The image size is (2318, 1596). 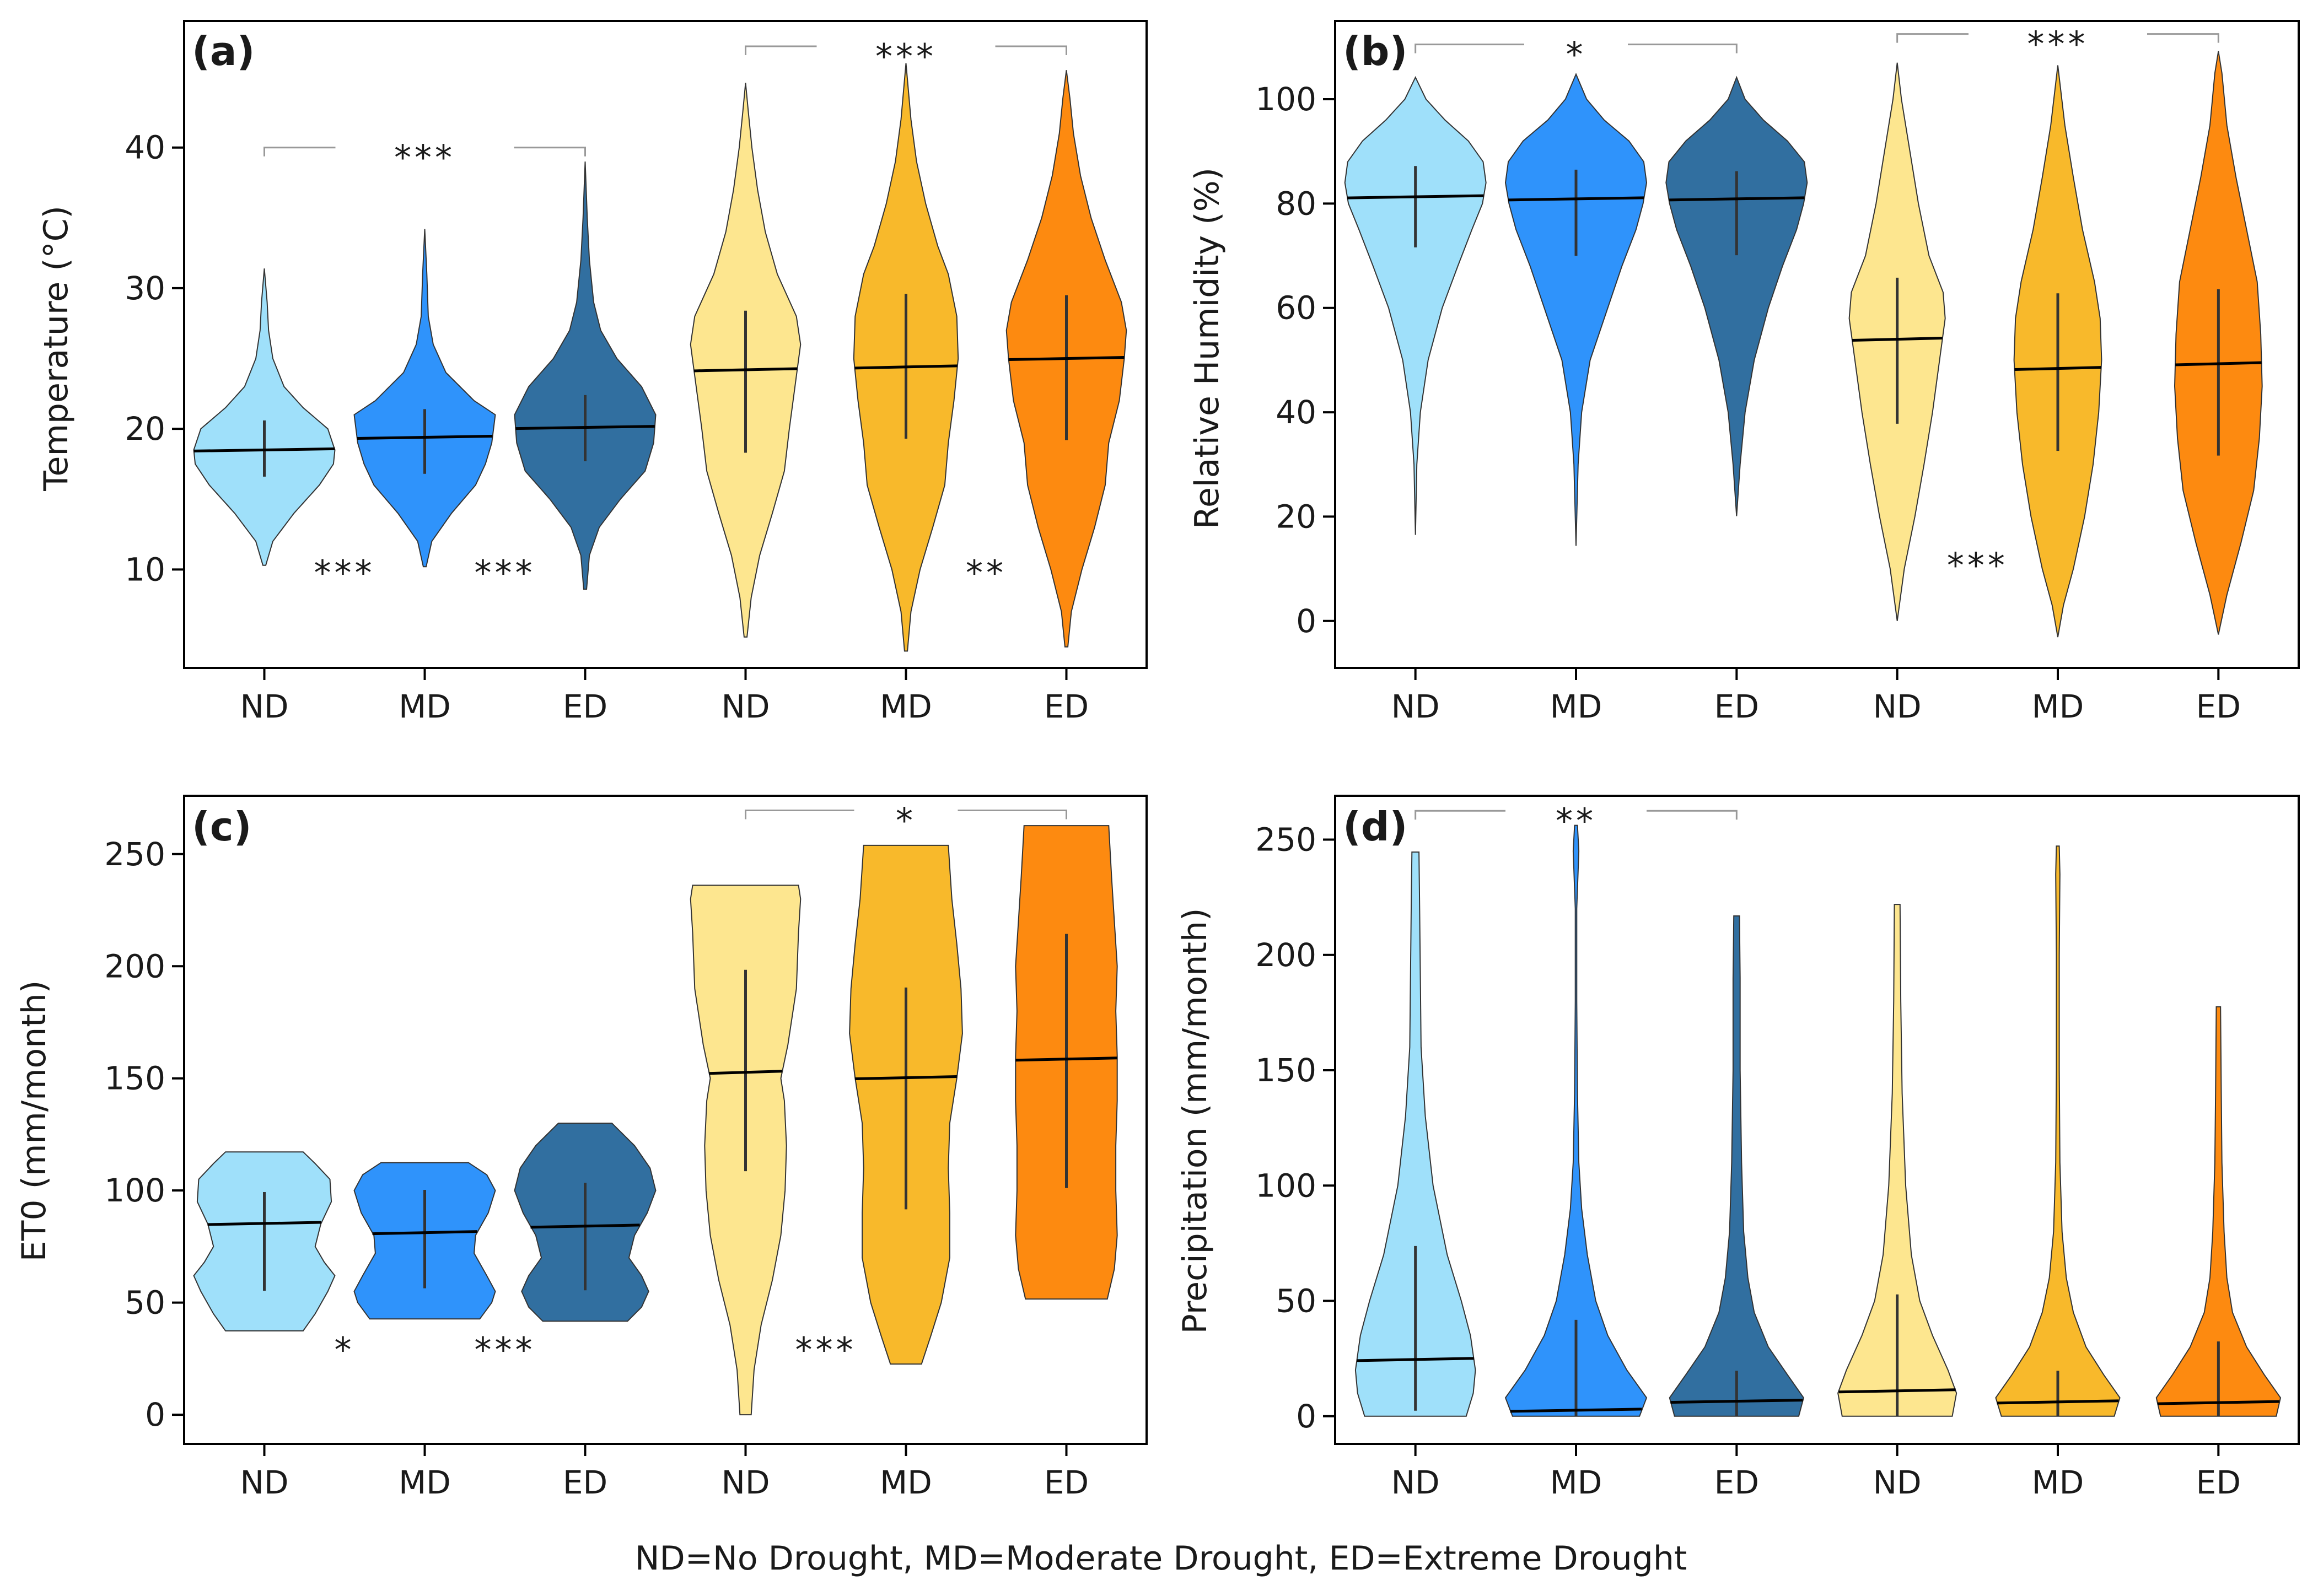 I want to click on panel-c-x-axis: ND MD ED ND MD ED, so click(x=664, y=1472).